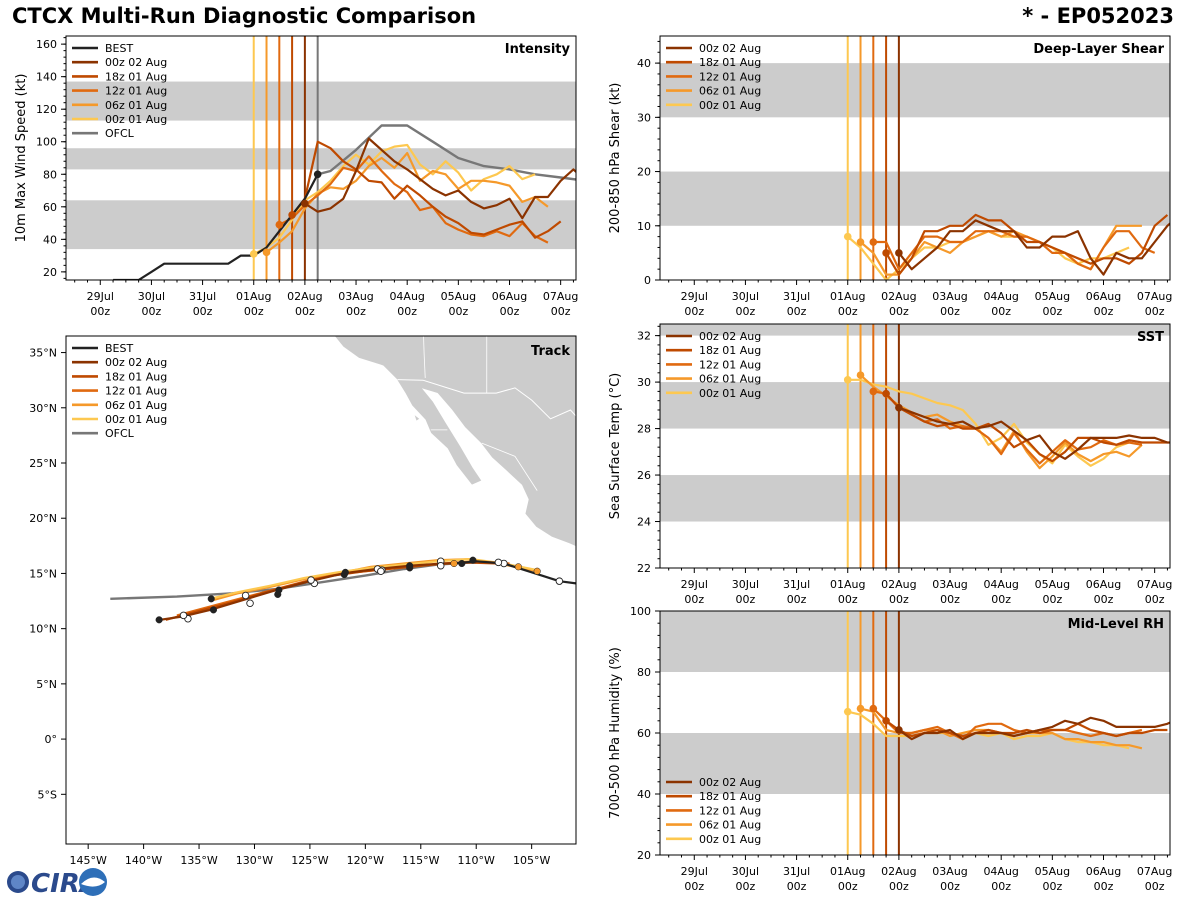 The image size is (1200, 900). I want to click on plot-frame, so click(915, 158).